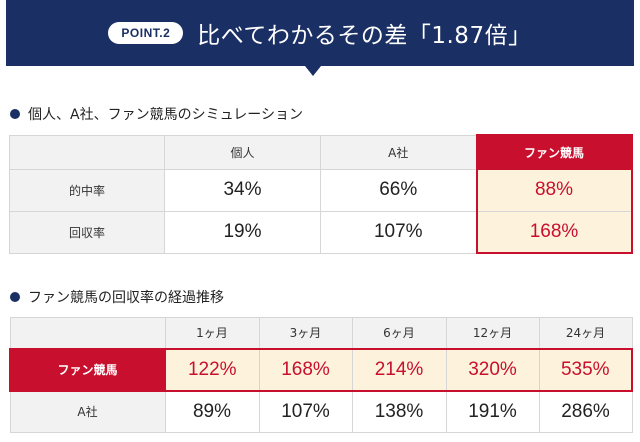 Image resolution: width=640 pixels, height=442 pixels. I want to click on header-banner: POINT.2 比べてわかるその差「1.87倍」, so click(320, 33).